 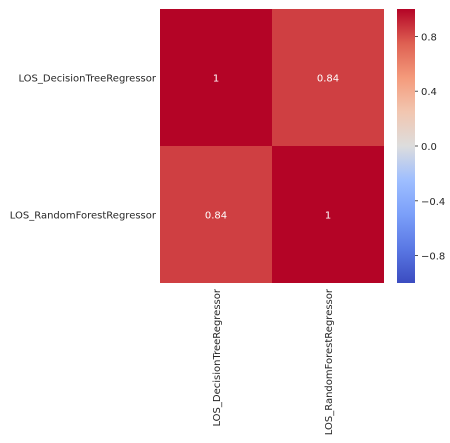 I want to click on colorbar-tick-label-1: 0.4, so click(x=429, y=92).